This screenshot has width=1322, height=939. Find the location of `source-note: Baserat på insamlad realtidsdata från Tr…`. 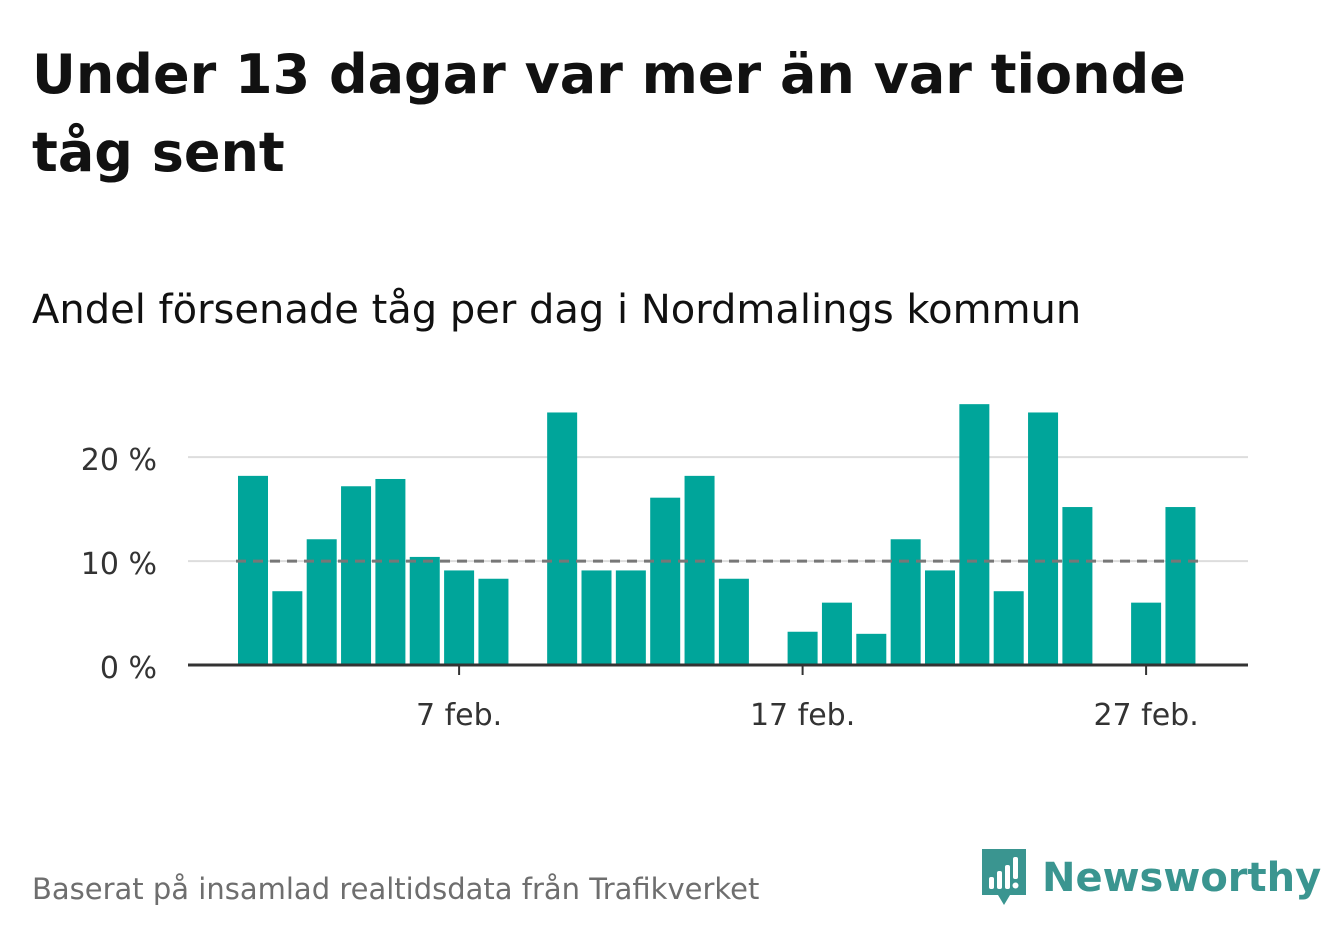

source-note: Baserat på insamlad realtidsdata från Tr… is located at coordinates (396, 889).